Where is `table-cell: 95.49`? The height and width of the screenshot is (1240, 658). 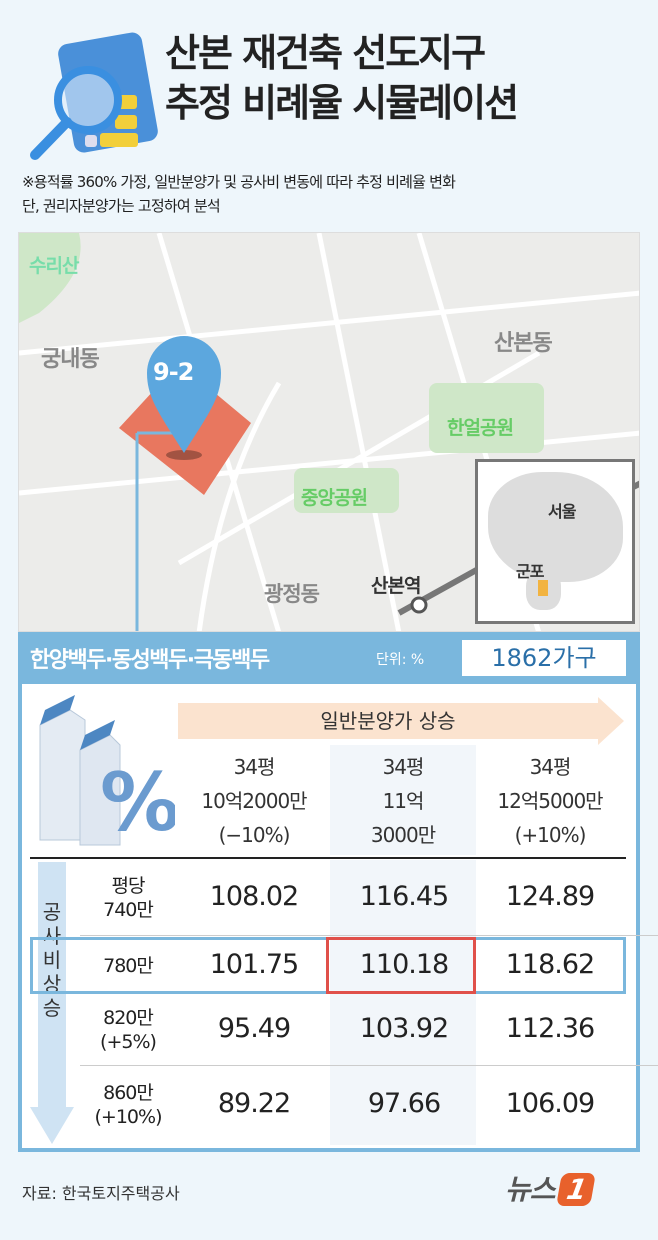
table-cell: 95.49 is located at coordinates (254, 1028).